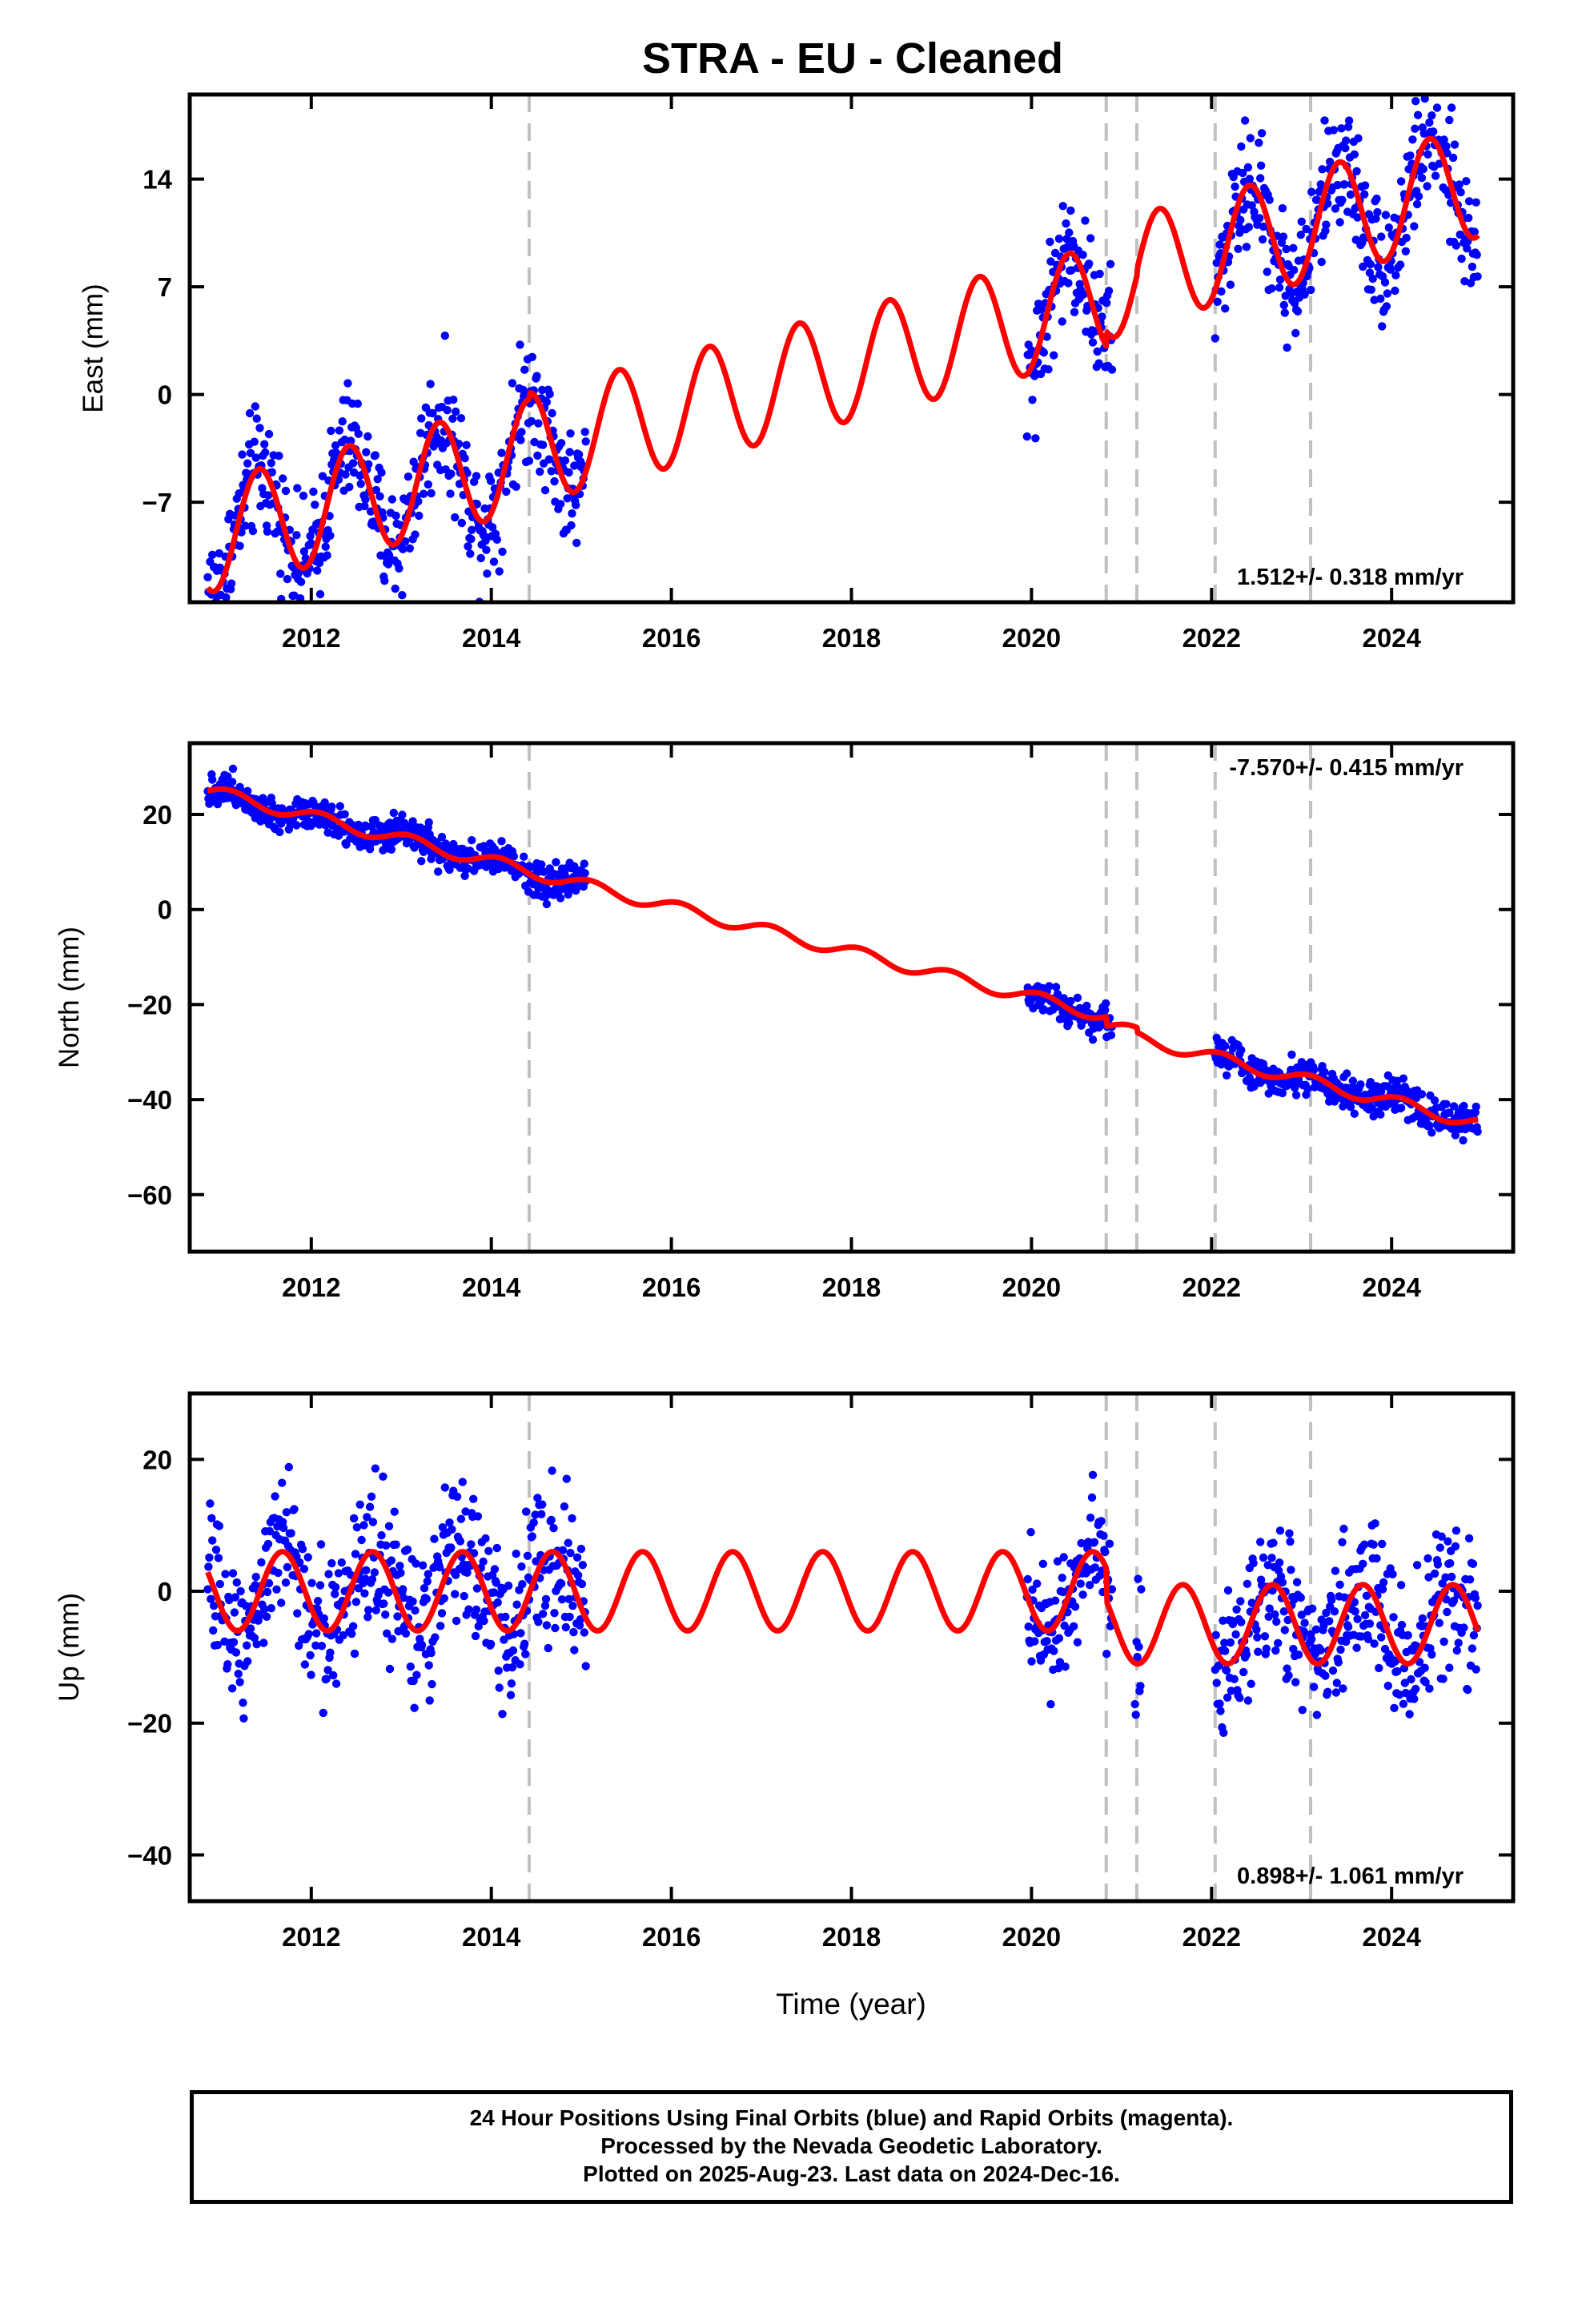  I want to click on model-fit-curve, so click(843, 1608).